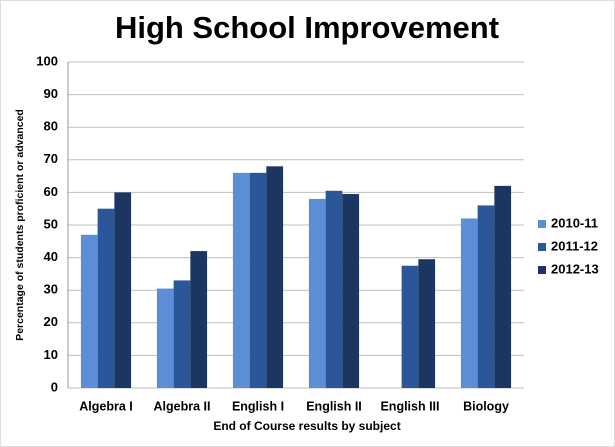  I want to click on y-tick-label: 40, so click(51, 256).